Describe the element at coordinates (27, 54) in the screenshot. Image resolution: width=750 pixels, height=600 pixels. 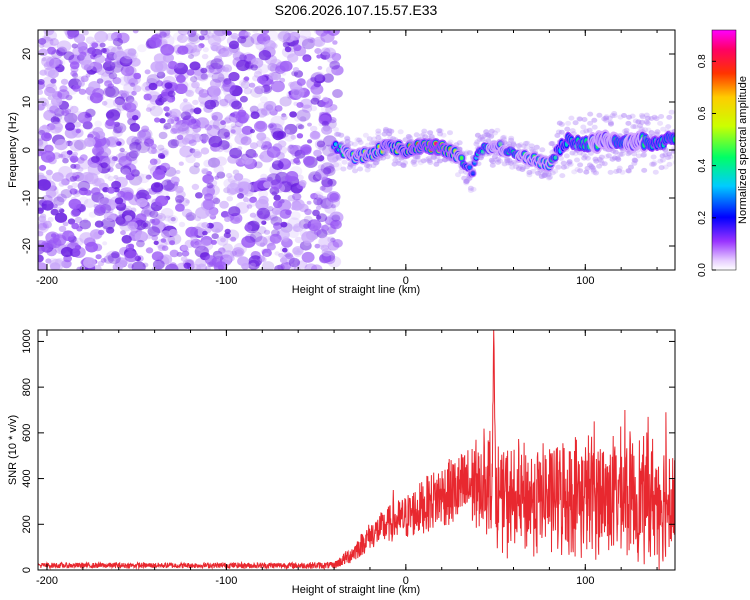
I see `y-tick-label: 20` at that location.